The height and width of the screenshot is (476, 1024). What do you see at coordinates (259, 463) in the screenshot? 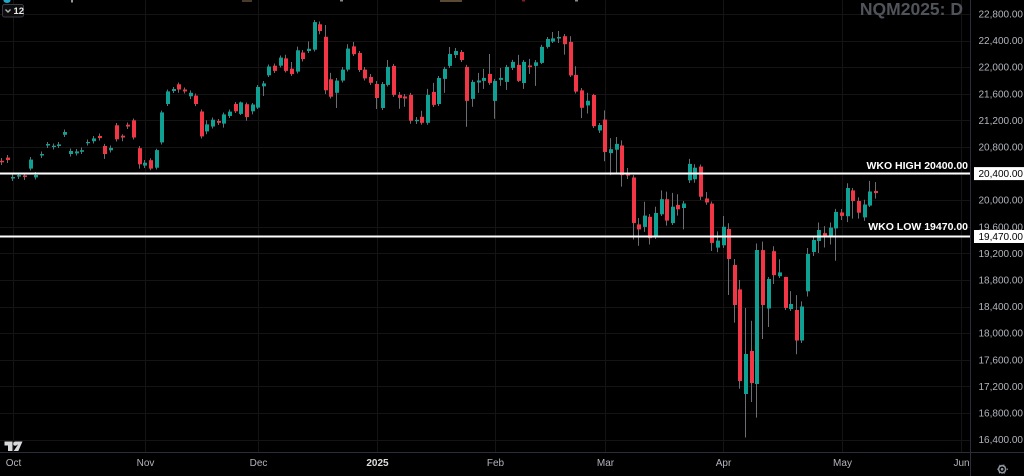
I see `svg-text: Dec` at bounding box center [259, 463].